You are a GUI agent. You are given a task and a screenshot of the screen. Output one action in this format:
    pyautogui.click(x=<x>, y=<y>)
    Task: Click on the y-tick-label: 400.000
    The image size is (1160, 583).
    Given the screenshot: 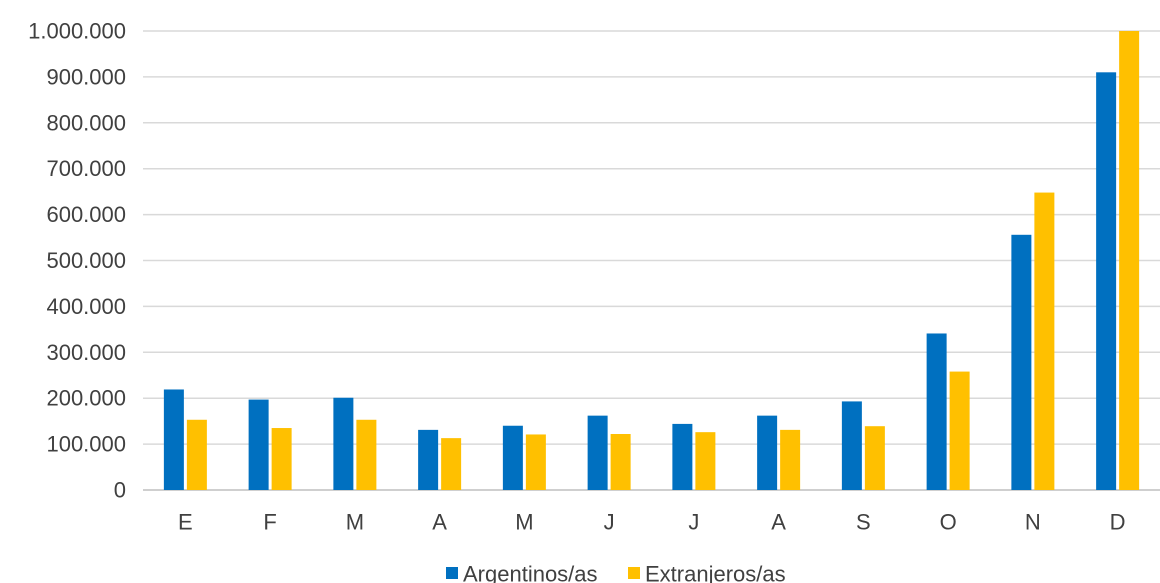 What is the action you would take?
    pyautogui.click(x=86, y=306)
    